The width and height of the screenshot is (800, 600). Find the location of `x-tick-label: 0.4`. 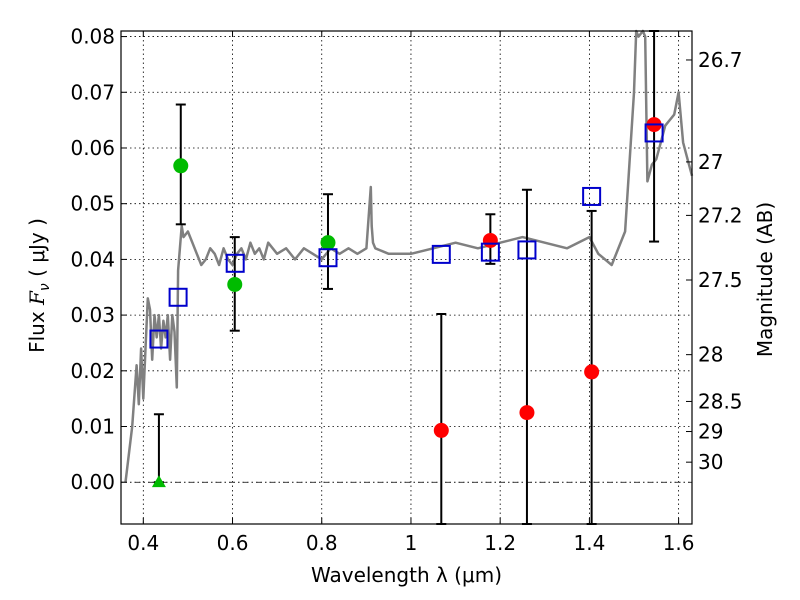

x-tick-label: 0.4 is located at coordinates (143, 543).